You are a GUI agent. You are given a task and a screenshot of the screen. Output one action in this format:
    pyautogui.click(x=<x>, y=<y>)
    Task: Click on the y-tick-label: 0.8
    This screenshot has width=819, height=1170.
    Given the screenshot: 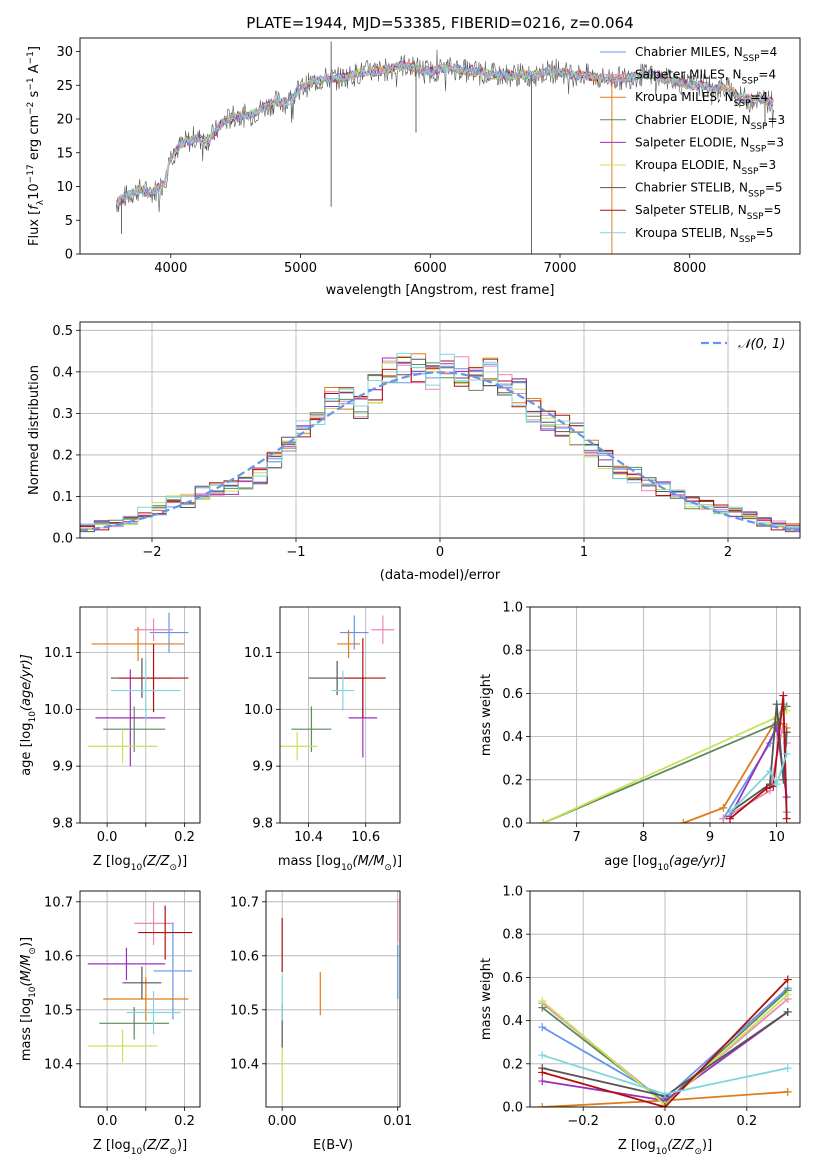 What is the action you would take?
    pyautogui.click(x=512, y=651)
    